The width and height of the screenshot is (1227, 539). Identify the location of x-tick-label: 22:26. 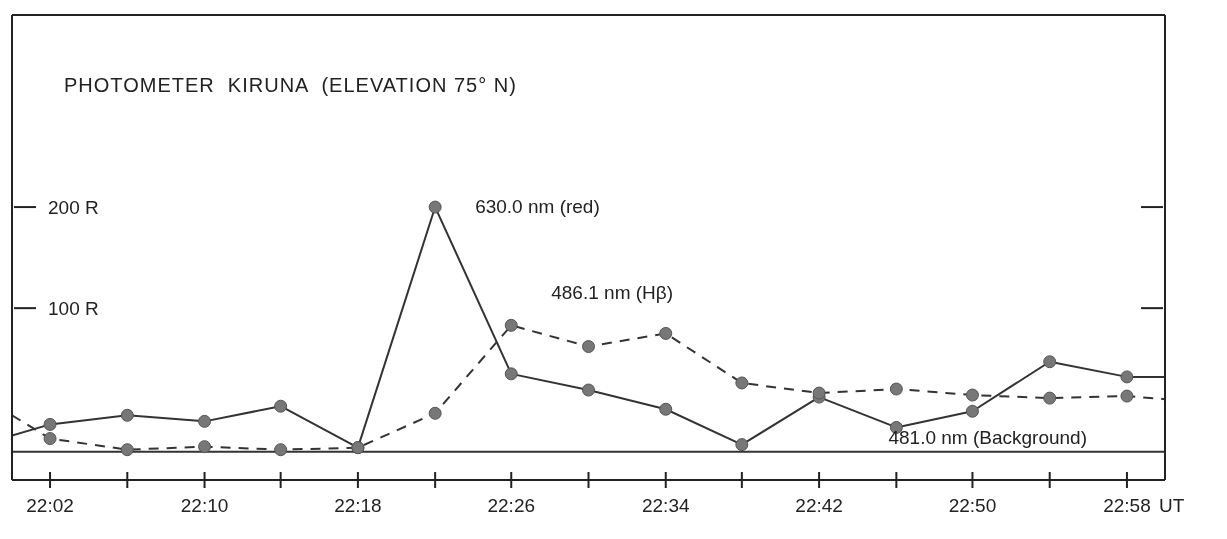
(511, 505).